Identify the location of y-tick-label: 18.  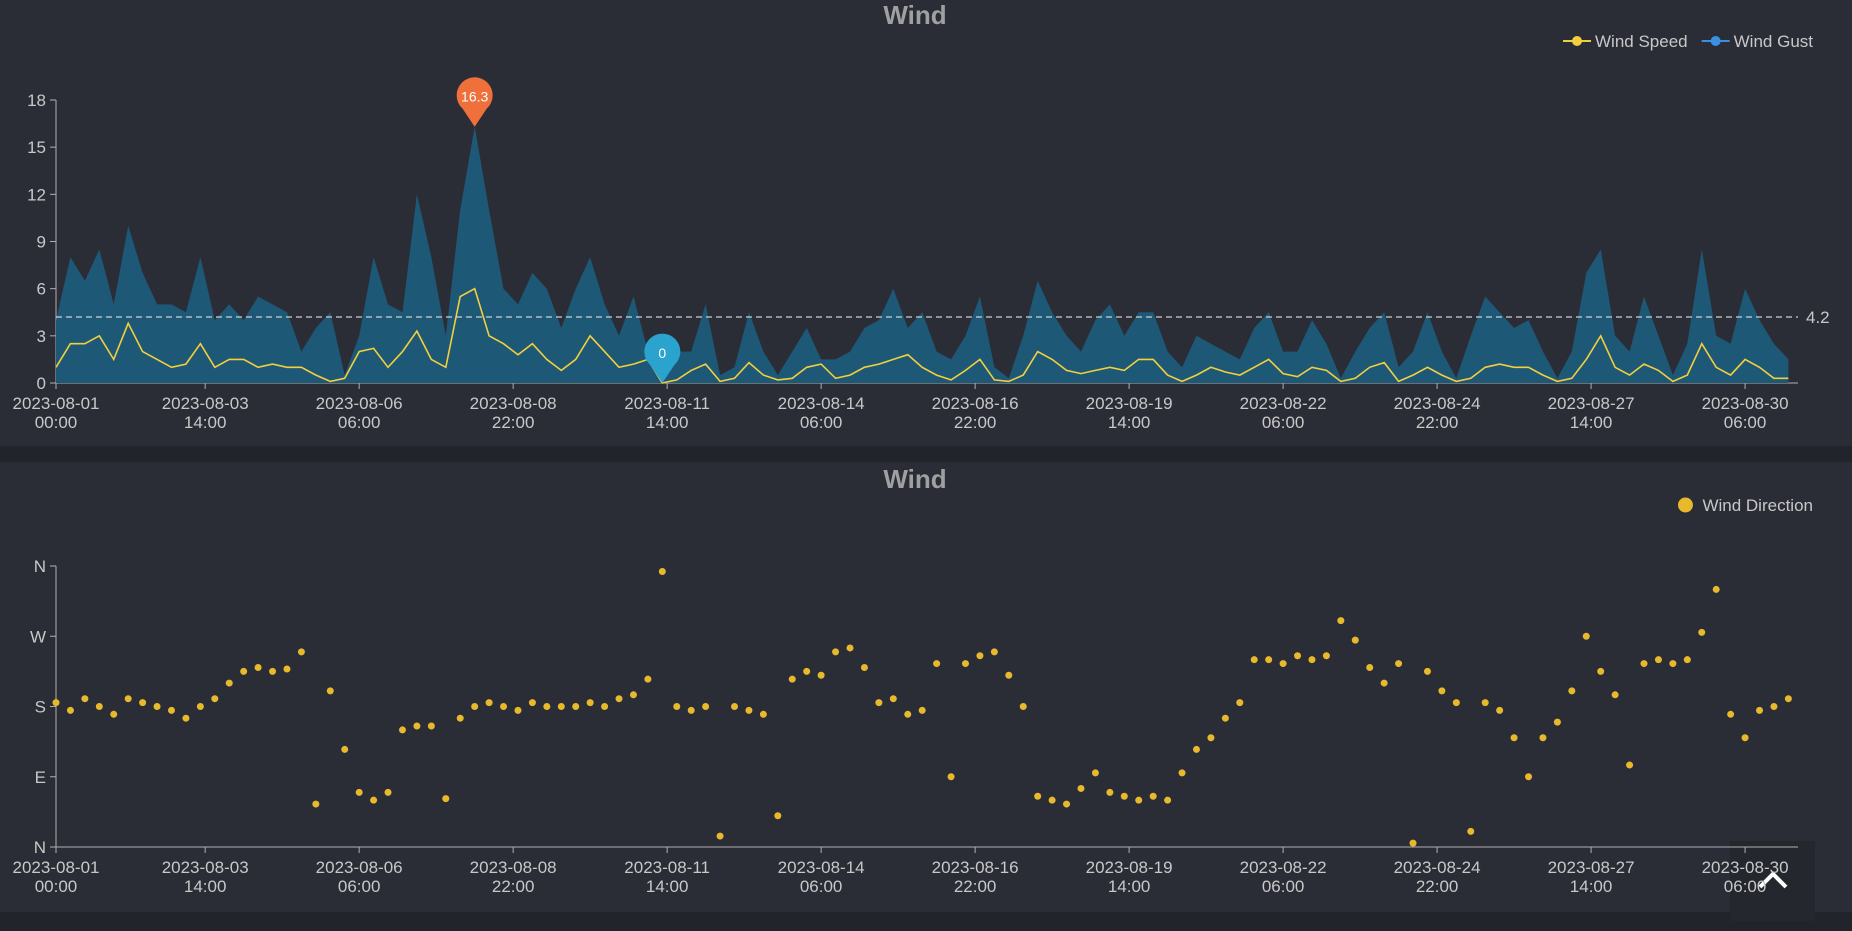
(36, 100).